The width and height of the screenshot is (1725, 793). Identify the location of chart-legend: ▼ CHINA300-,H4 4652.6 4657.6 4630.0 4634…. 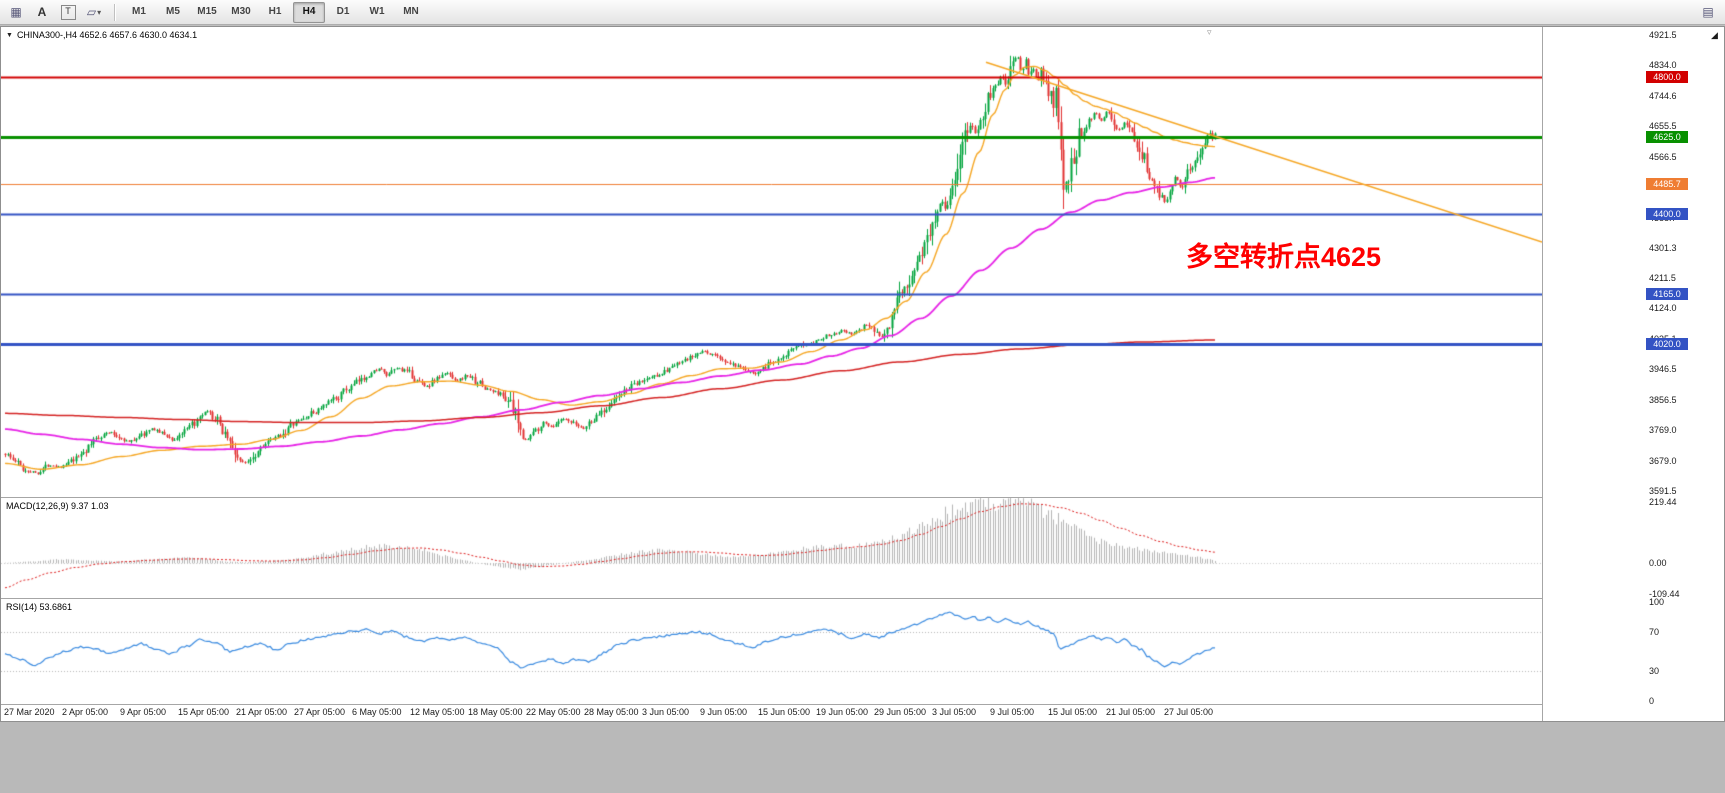
(101, 35).